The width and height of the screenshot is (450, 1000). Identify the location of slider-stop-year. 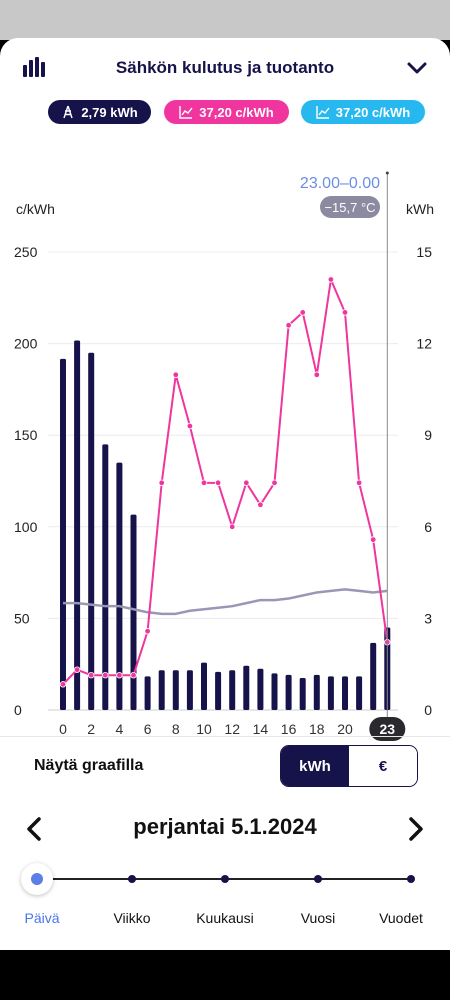
(318, 879).